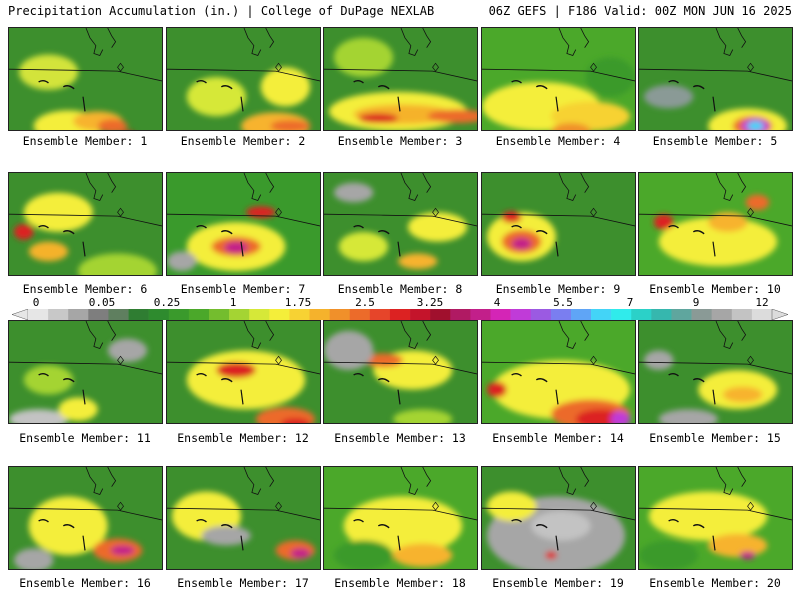 This screenshot has width=800, height=600. Describe the element at coordinates (36, 302) in the screenshot. I see `colorbar-tick-label: 0` at that location.